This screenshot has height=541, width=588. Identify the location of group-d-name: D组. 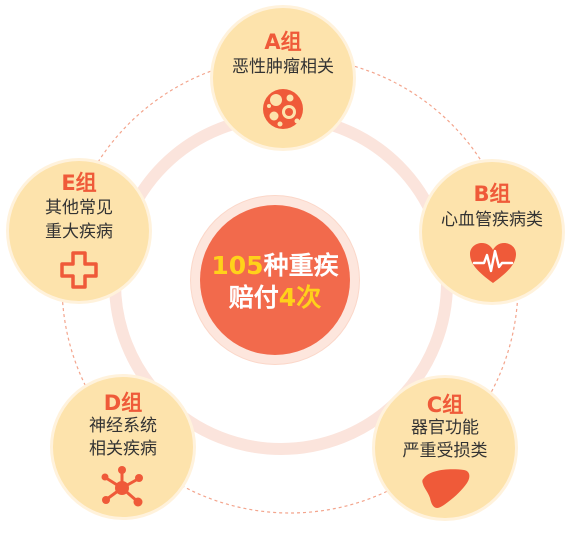
(123, 403).